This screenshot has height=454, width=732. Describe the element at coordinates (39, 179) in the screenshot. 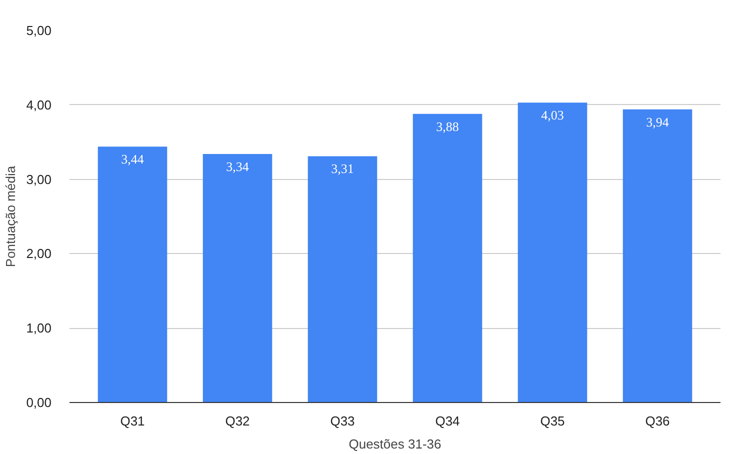

I see `y-tick-label: 3,00` at that location.